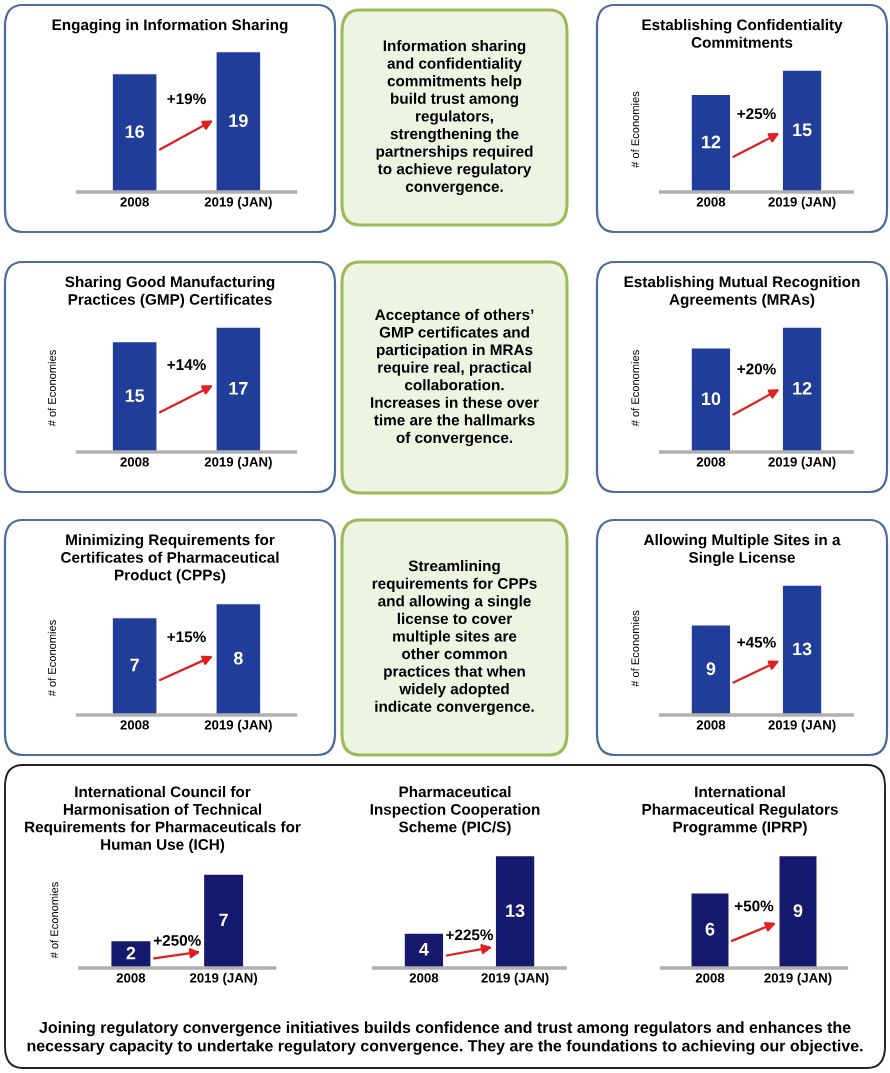  I want to click on data-label: 17, so click(238, 388).